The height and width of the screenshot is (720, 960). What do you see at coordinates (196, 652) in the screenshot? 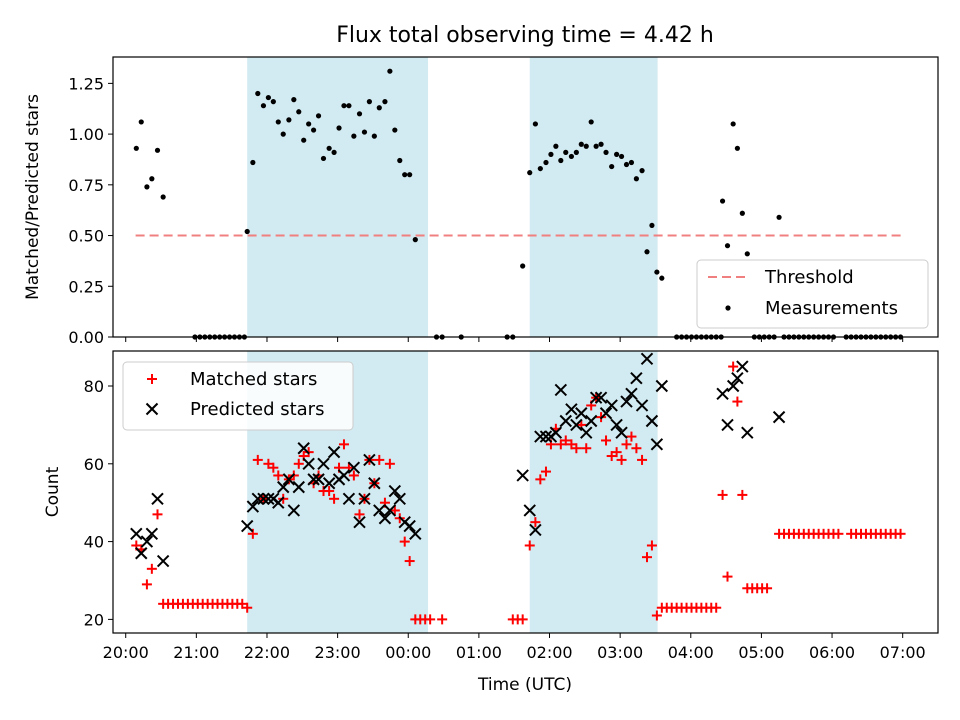
I see `x-tick-label: 21:00` at bounding box center [196, 652].